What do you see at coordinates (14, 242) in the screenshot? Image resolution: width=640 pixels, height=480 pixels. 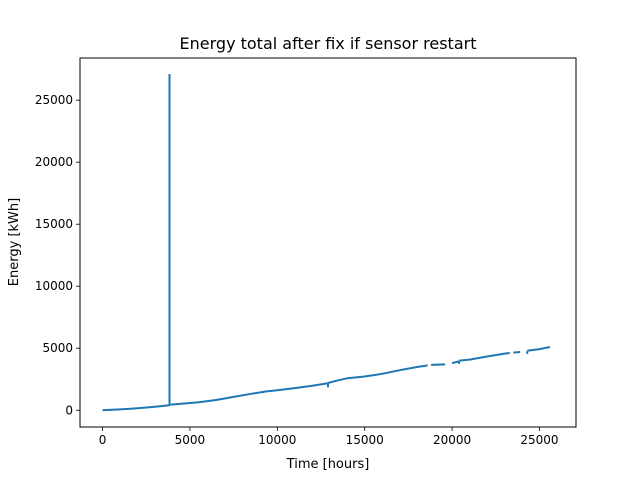 I see `y-axis-label: Energy [kWh]` at bounding box center [14, 242].